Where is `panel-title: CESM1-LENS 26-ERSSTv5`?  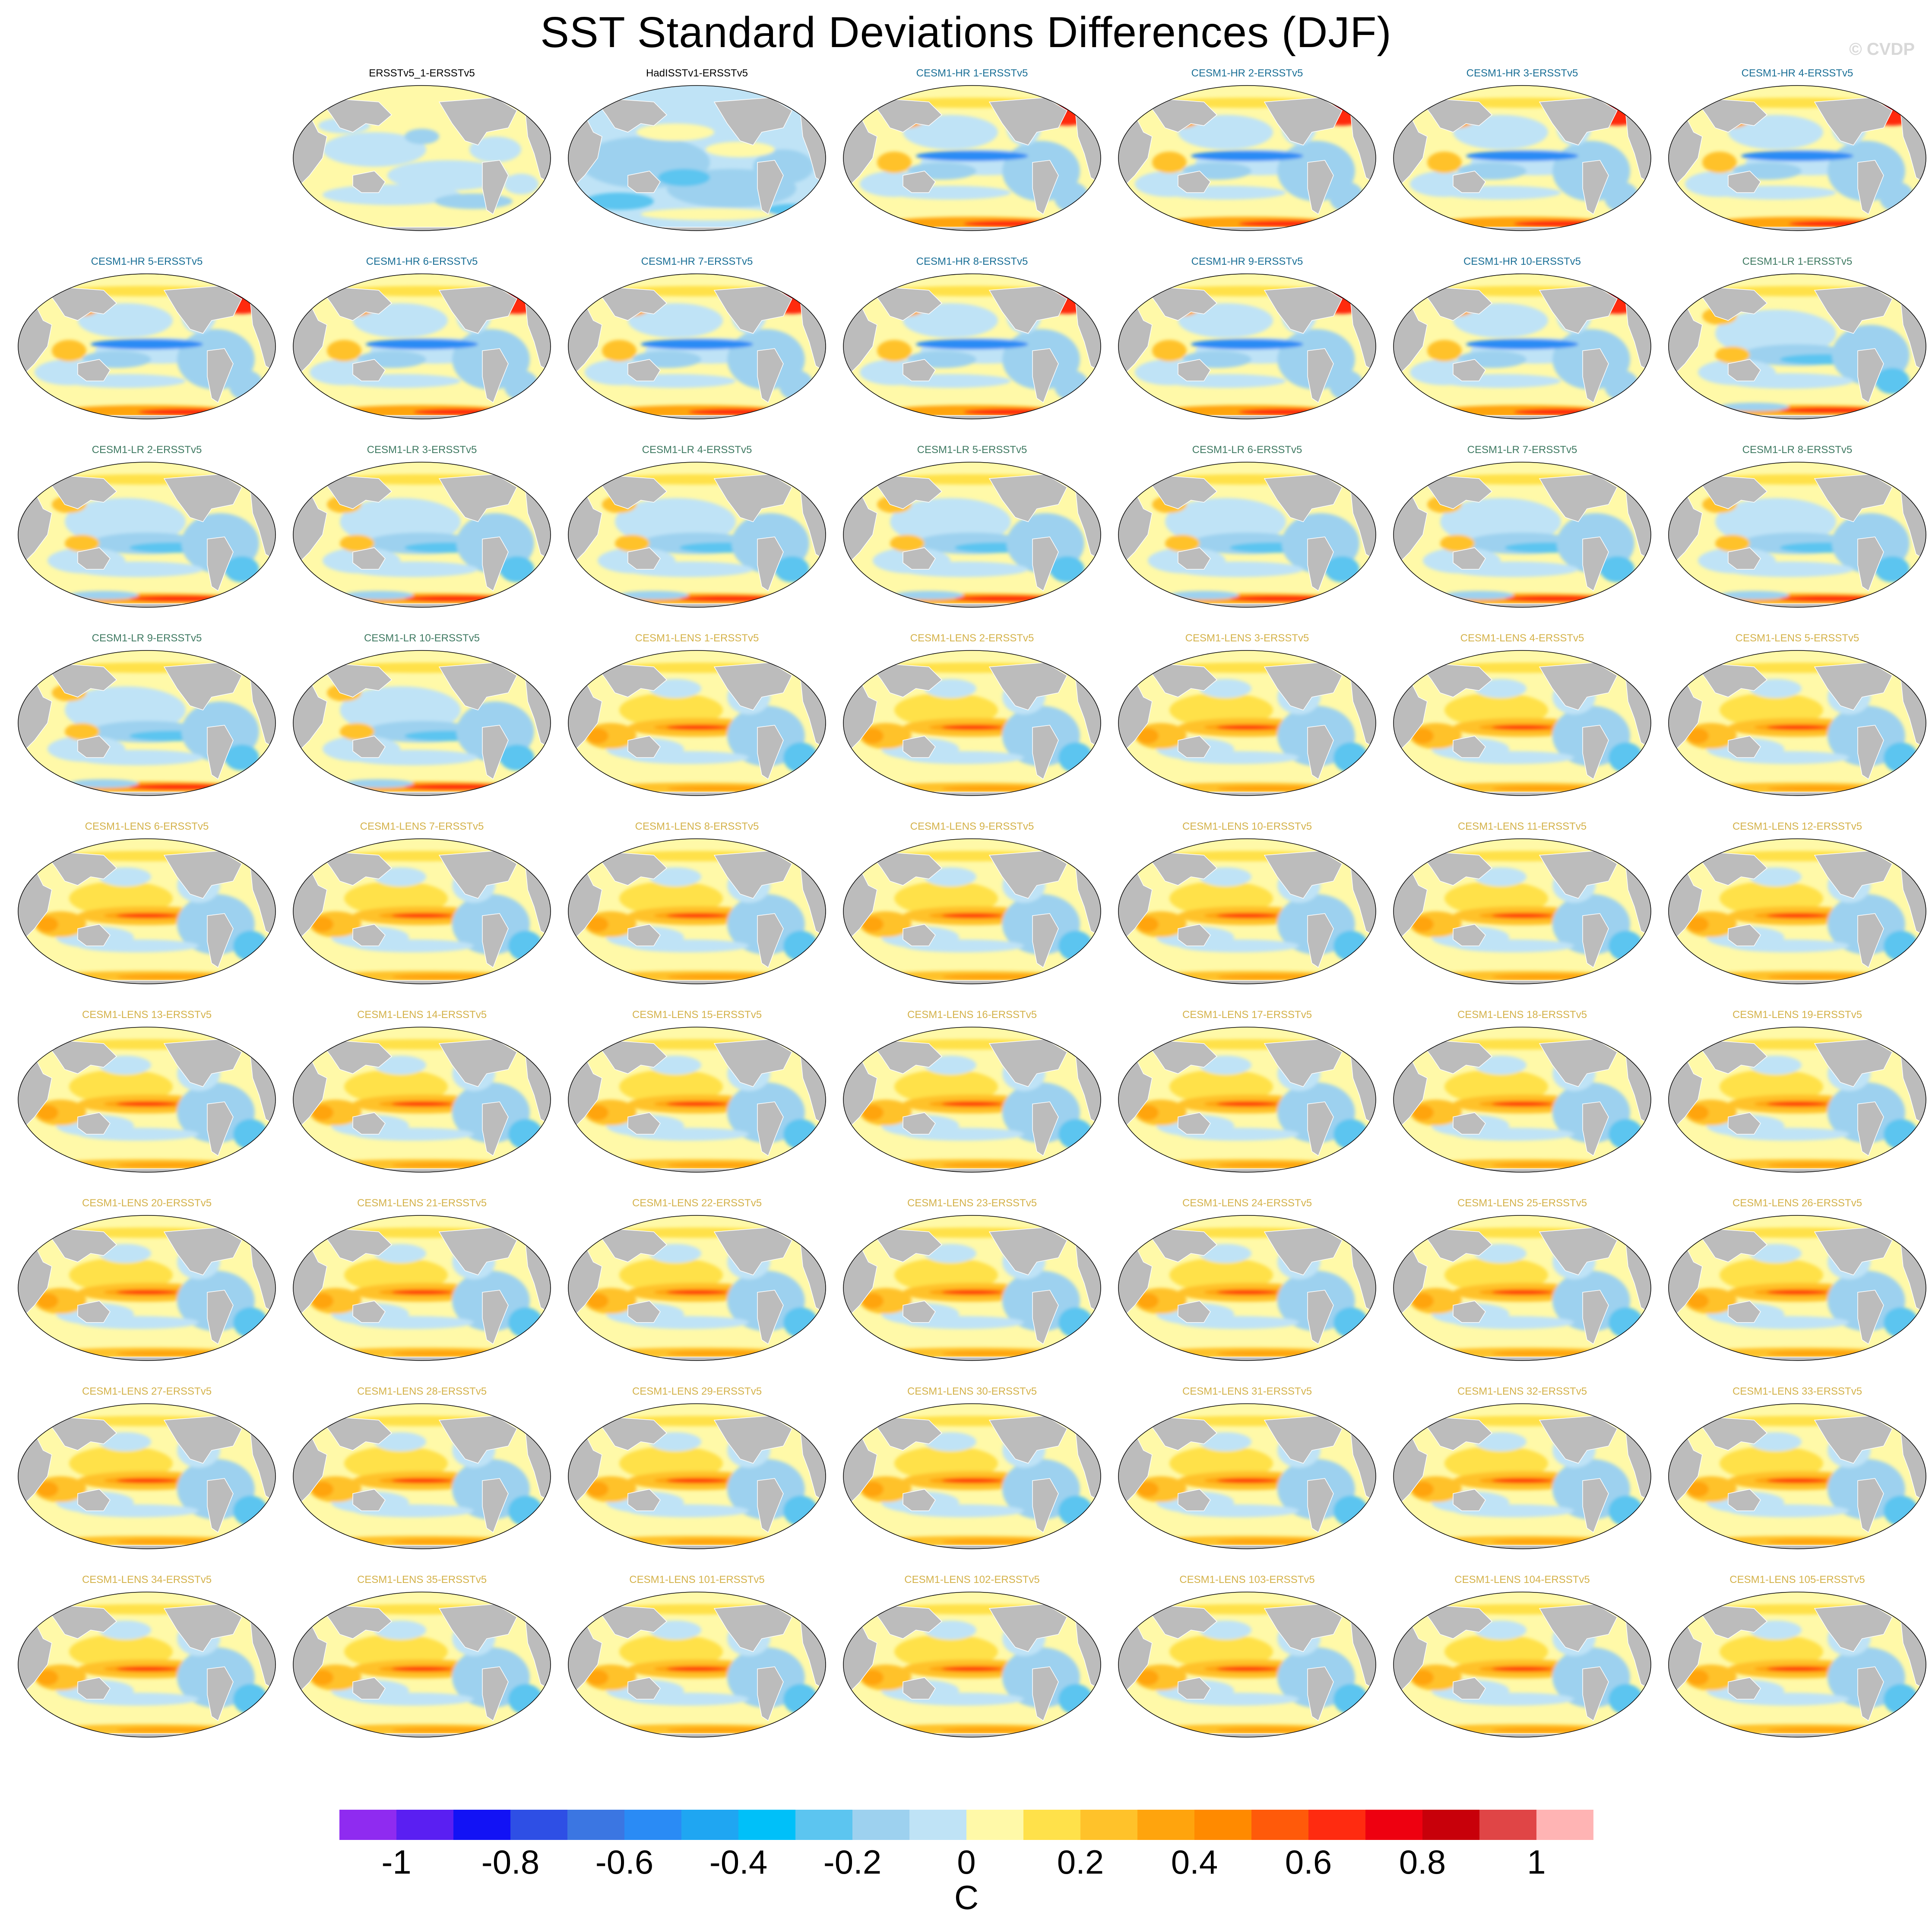 panel-title: CESM1-LENS 26-ERSSTv5 is located at coordinates (1797, 1203).